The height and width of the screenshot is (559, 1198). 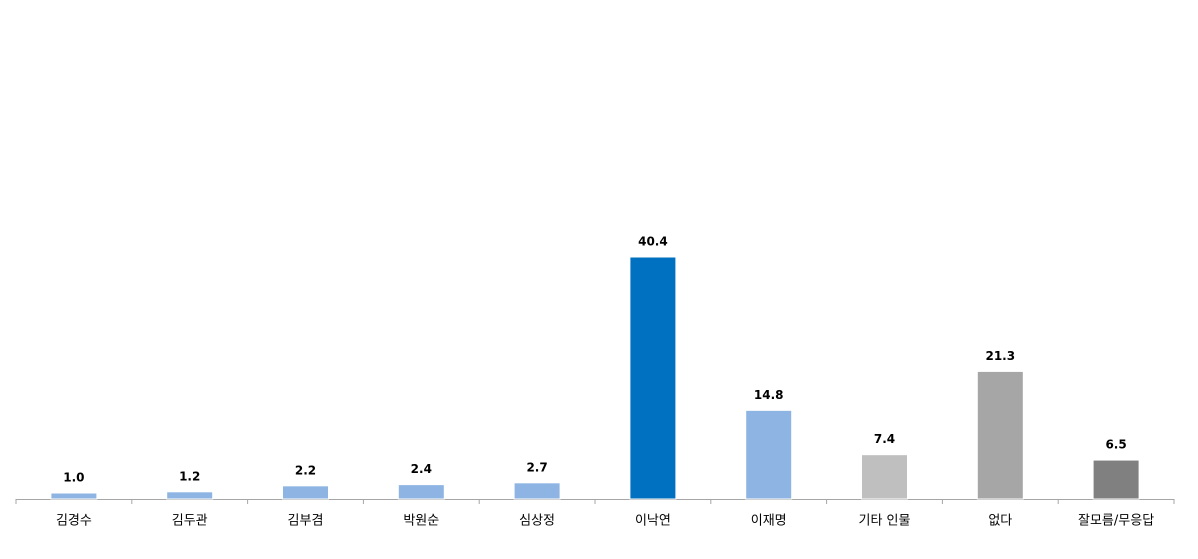 I want to click on value-label: 7.4, so click(x=884, y=439).